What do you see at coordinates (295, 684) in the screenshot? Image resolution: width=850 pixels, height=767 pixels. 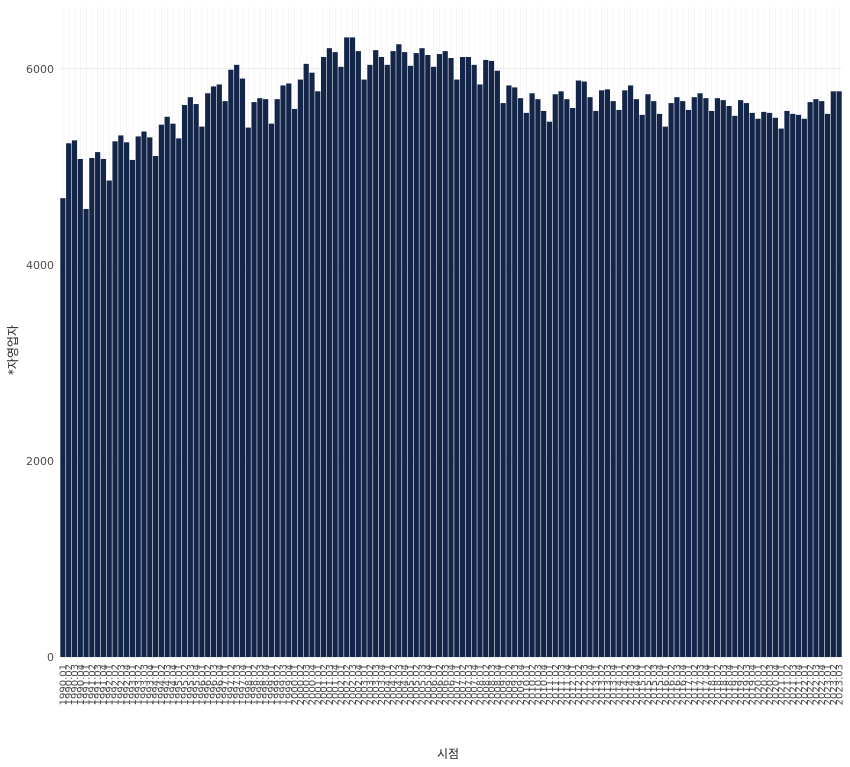 I see `x-tick-label: 2000.01` at bounding box center [295, 684].